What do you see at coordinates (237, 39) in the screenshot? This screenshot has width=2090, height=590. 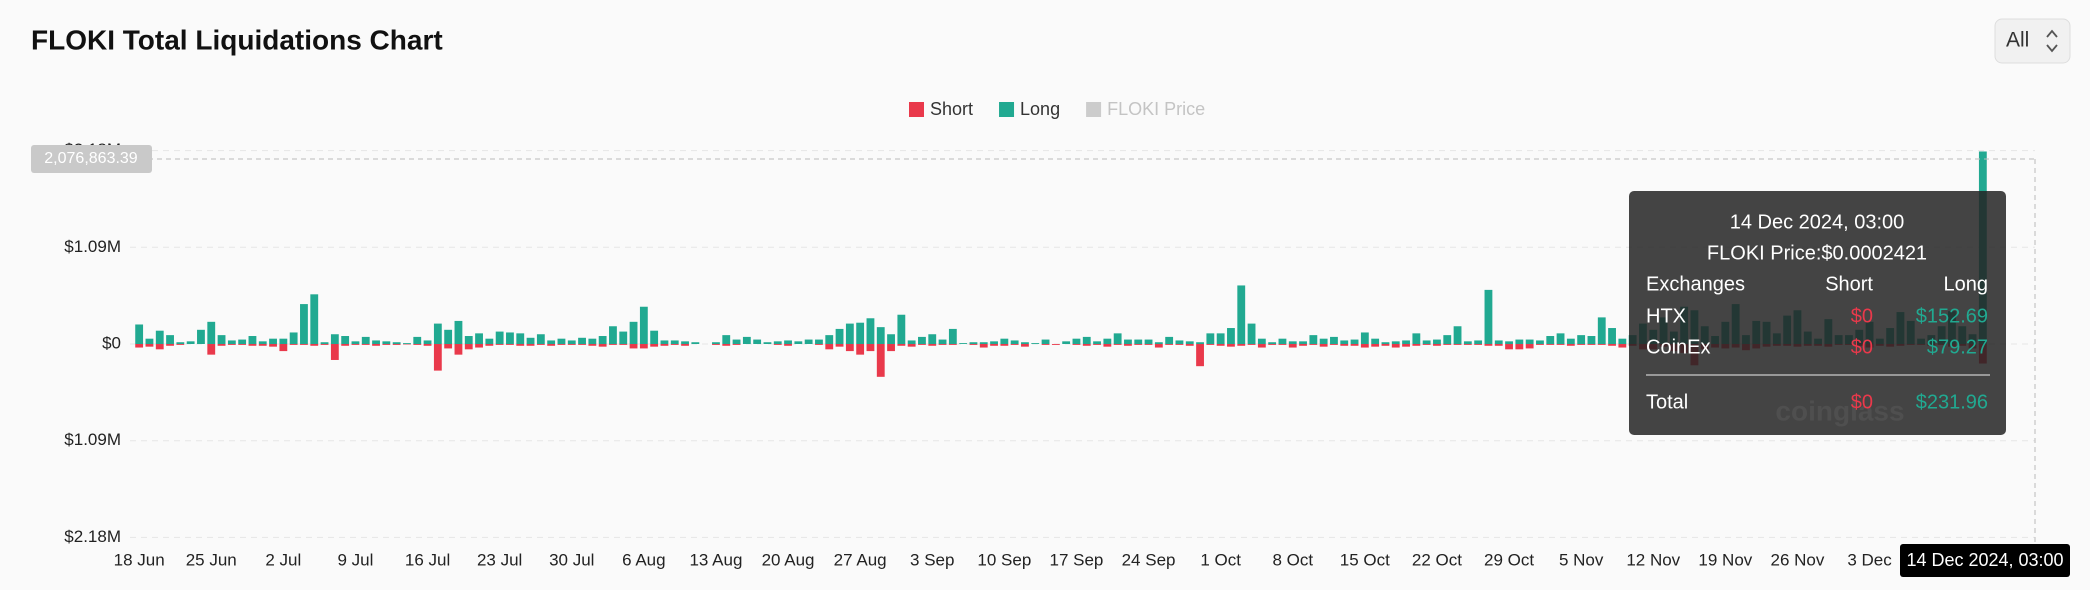 I see `chart-title: FLOKI Total Liquidations Chart` at bounding box center [237, 39].